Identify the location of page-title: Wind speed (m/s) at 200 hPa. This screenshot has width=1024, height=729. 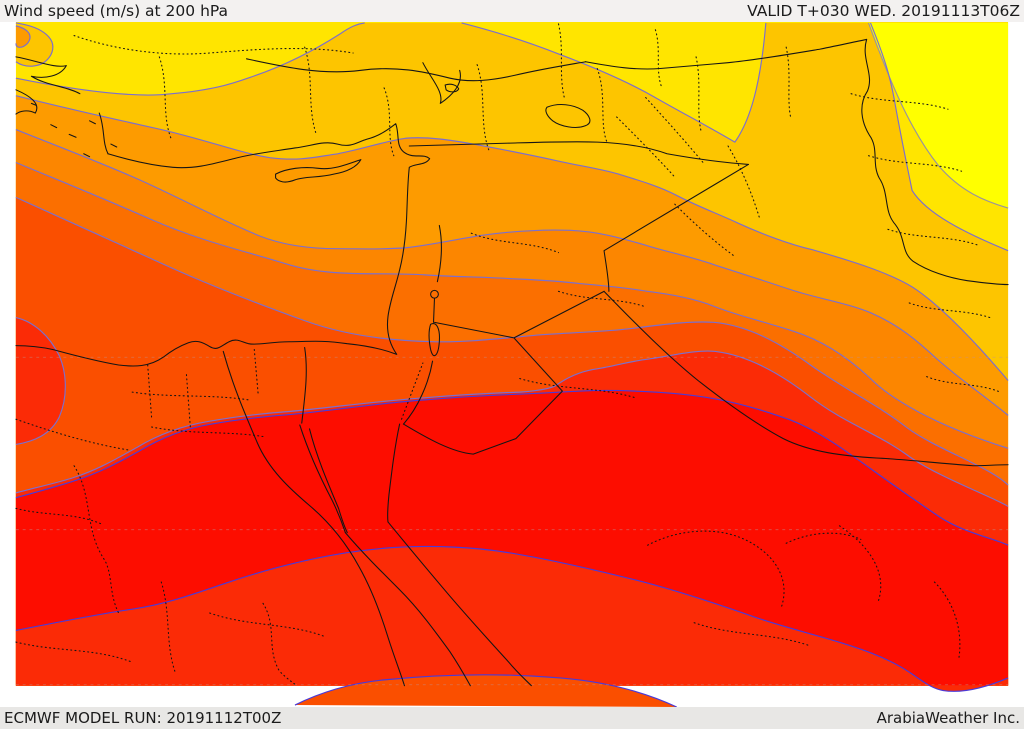
(116, 11).